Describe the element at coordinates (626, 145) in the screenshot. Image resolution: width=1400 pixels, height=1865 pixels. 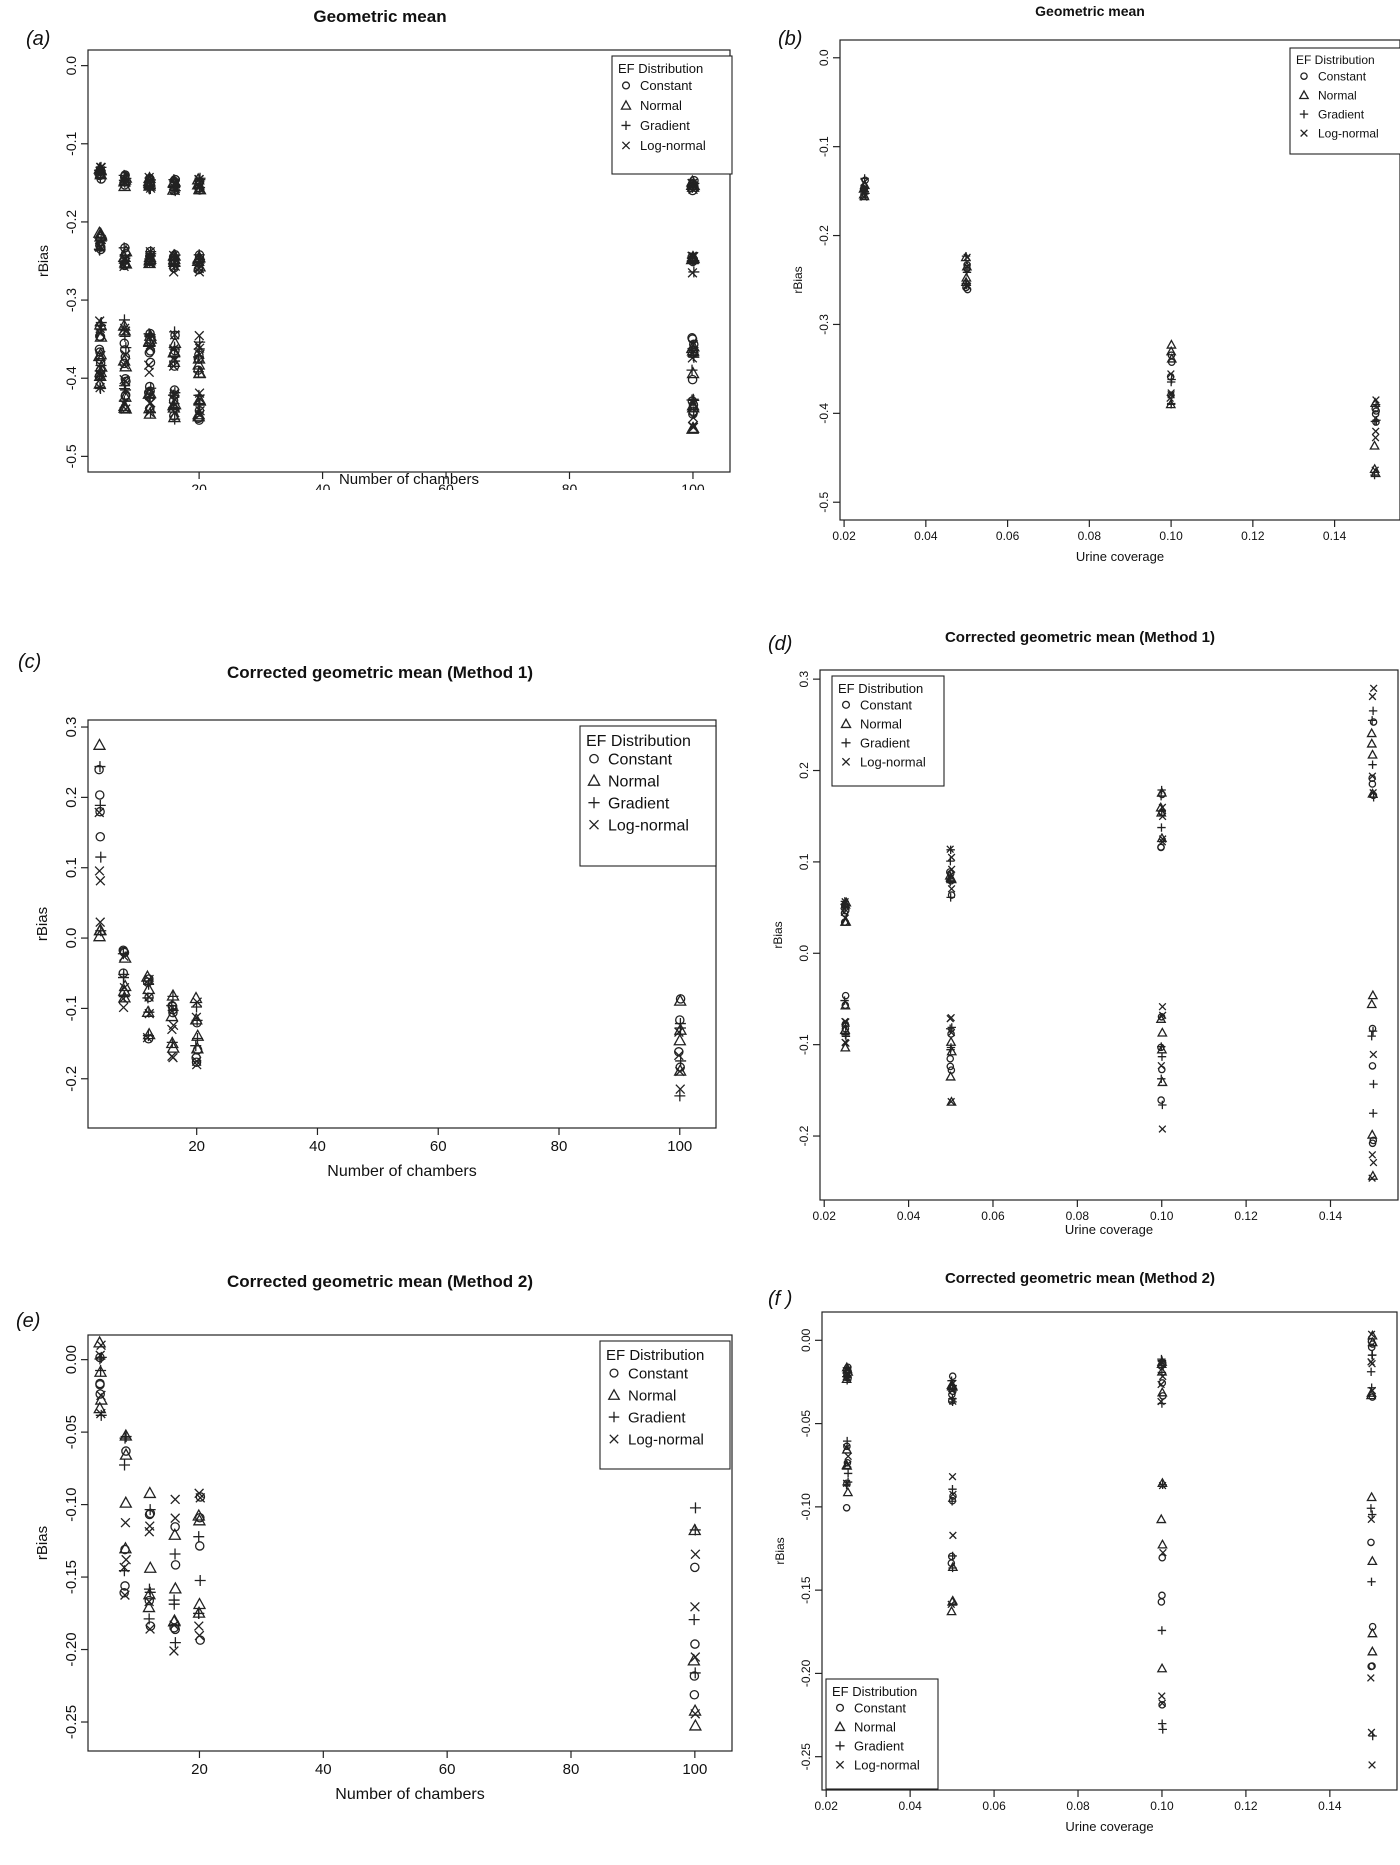
I see `legend-symbol-lognormal` at that location.